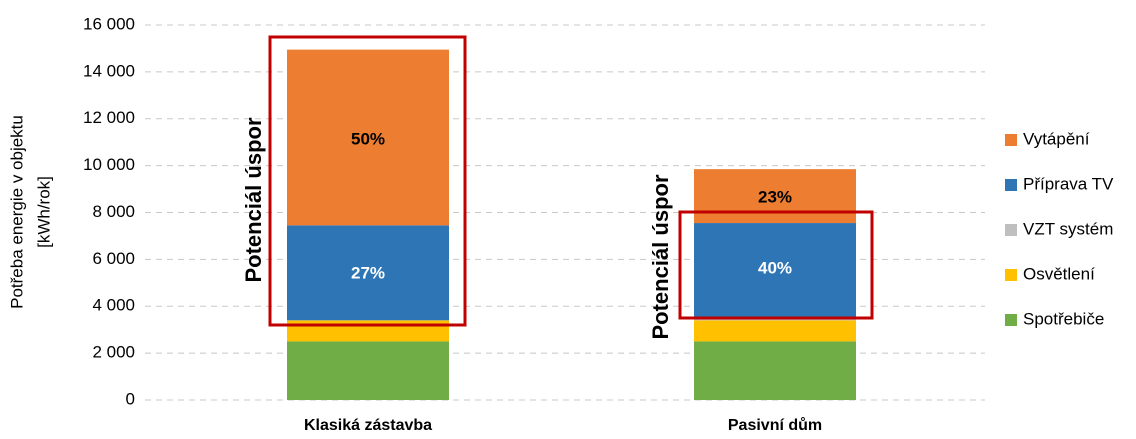  What do you see at coordinates (130, 398) in the screenshot?
I see `y-tick-label: 0` at bounding box center [130, 398].